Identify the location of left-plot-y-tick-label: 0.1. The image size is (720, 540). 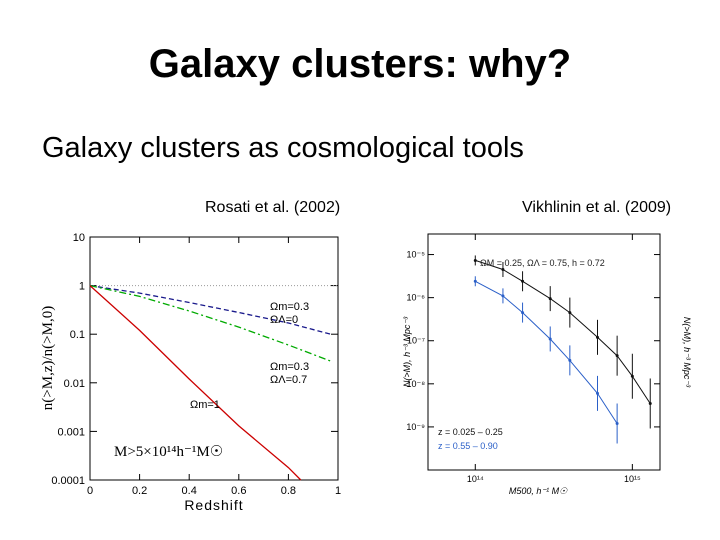
(77, 335).